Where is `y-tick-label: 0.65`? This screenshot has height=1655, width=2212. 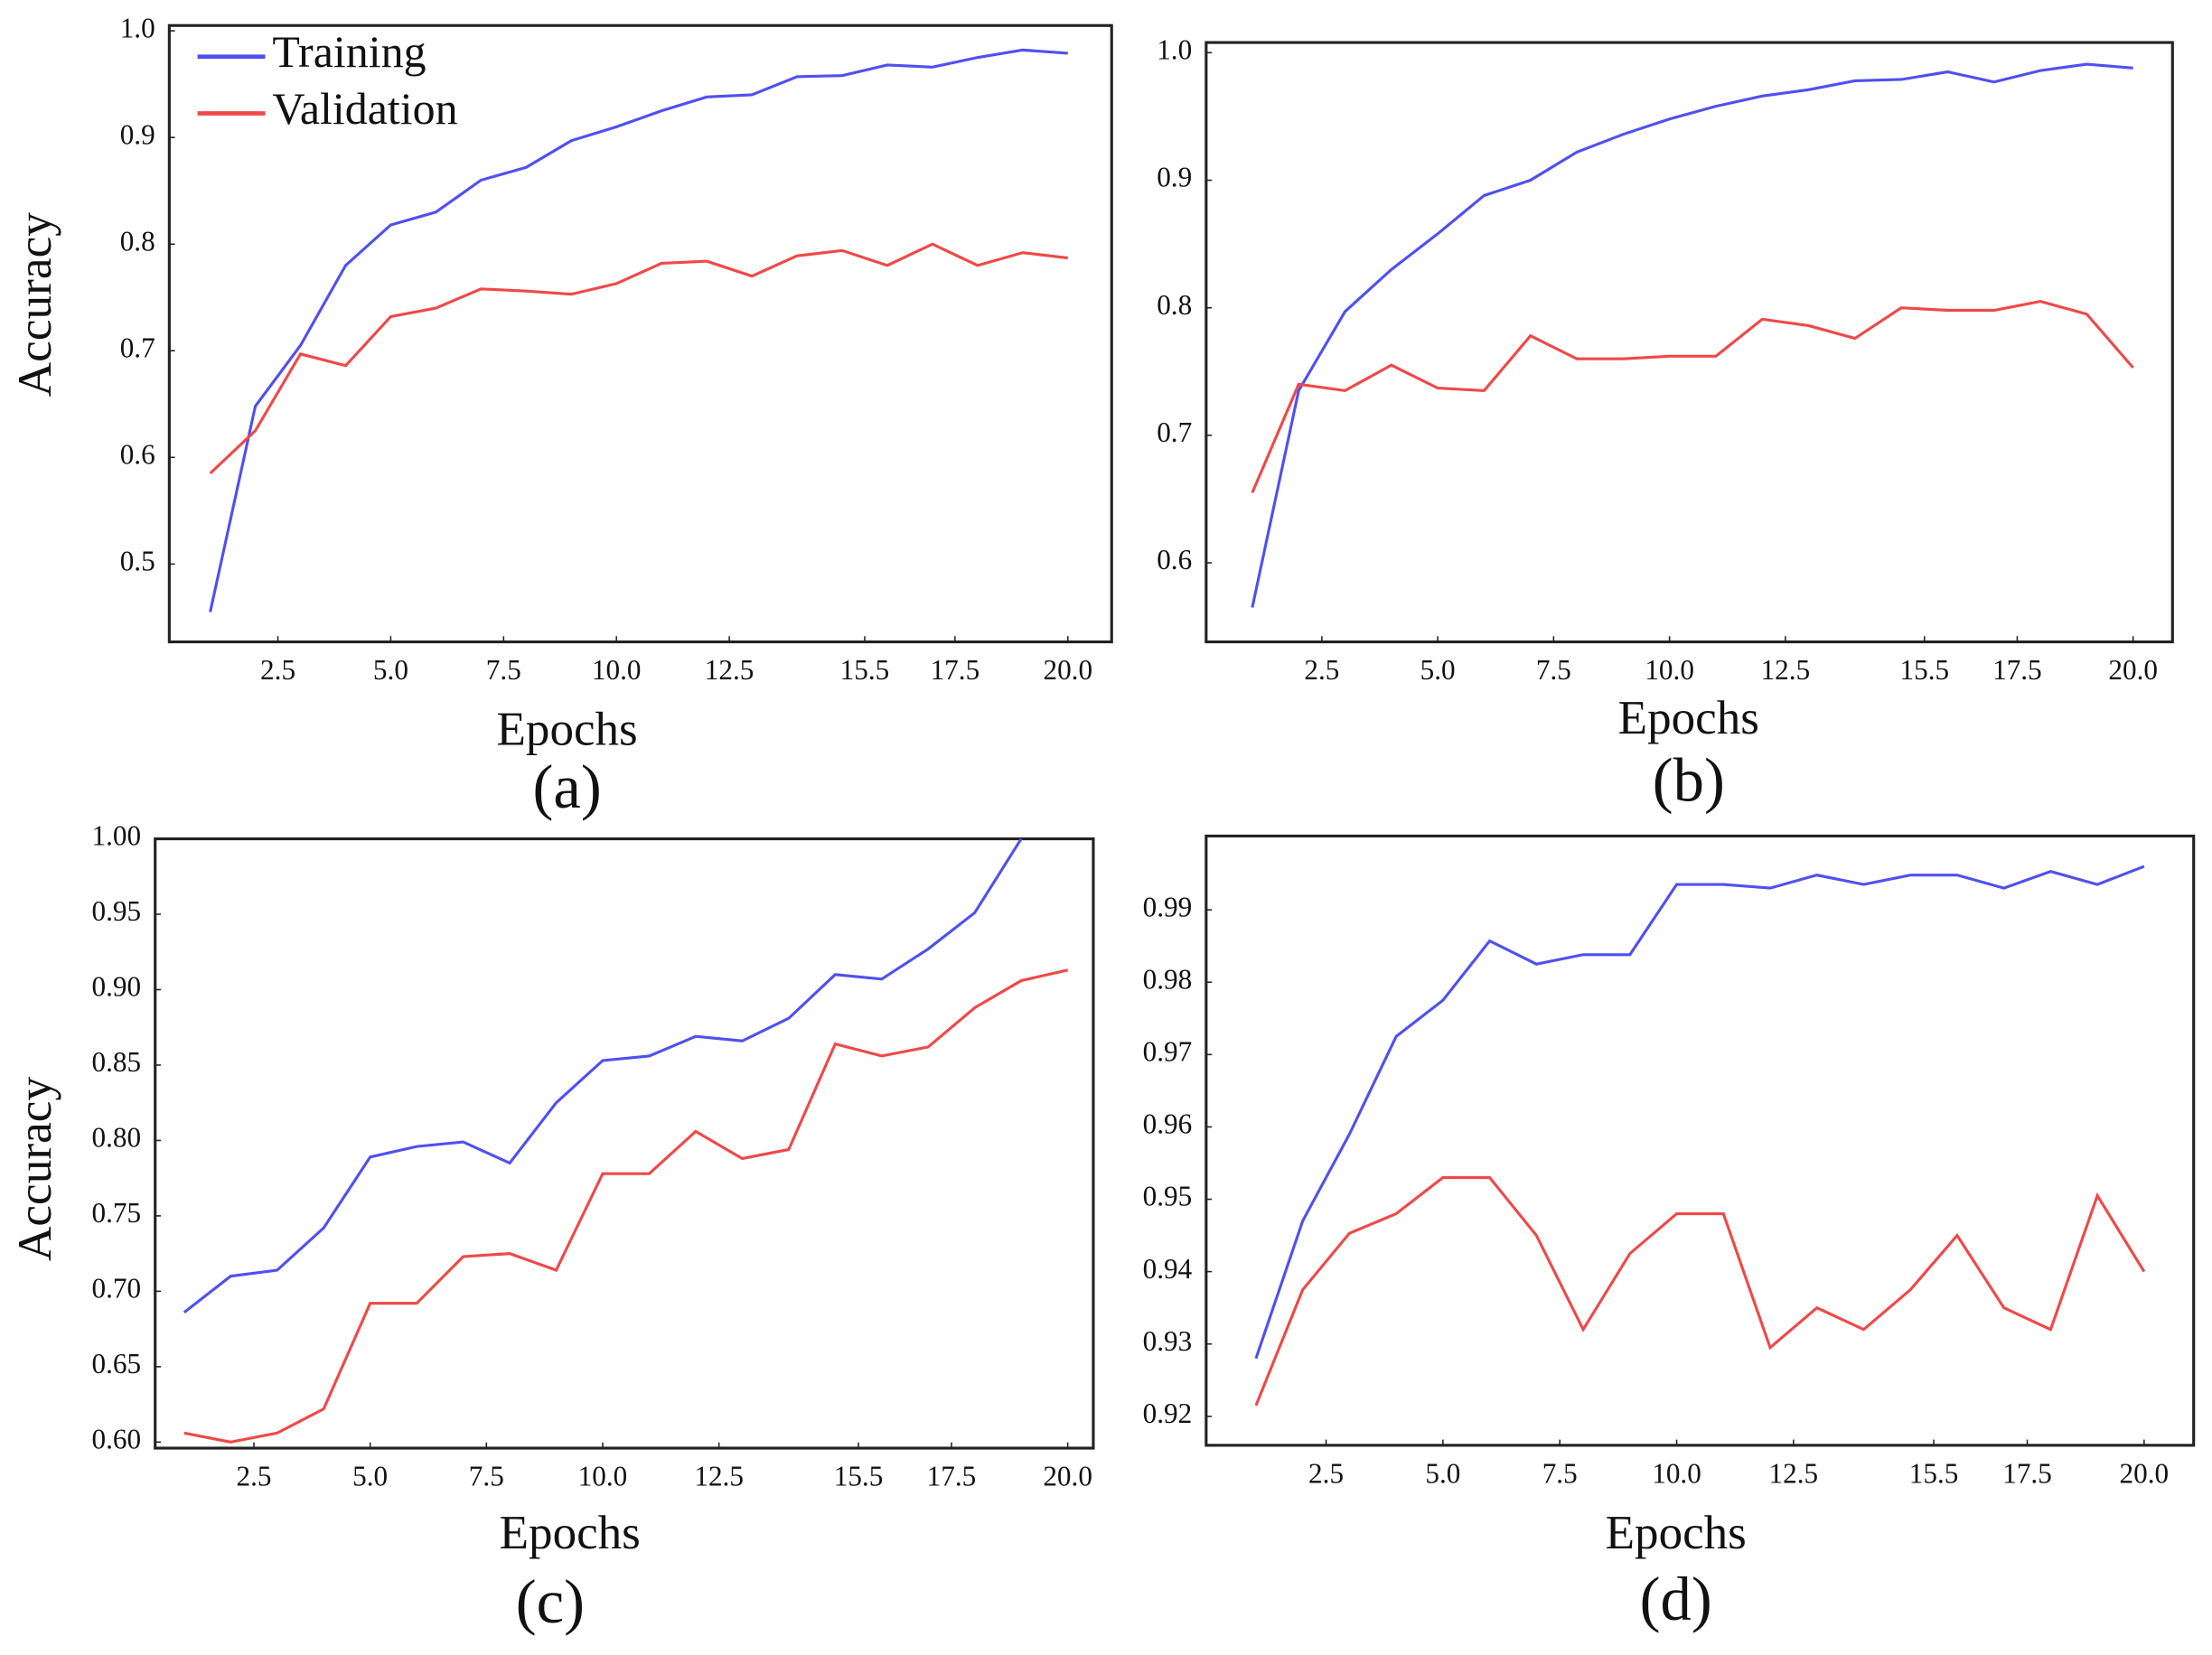 y-tick-label: 0.65 is located at coordinates (116, 1363).